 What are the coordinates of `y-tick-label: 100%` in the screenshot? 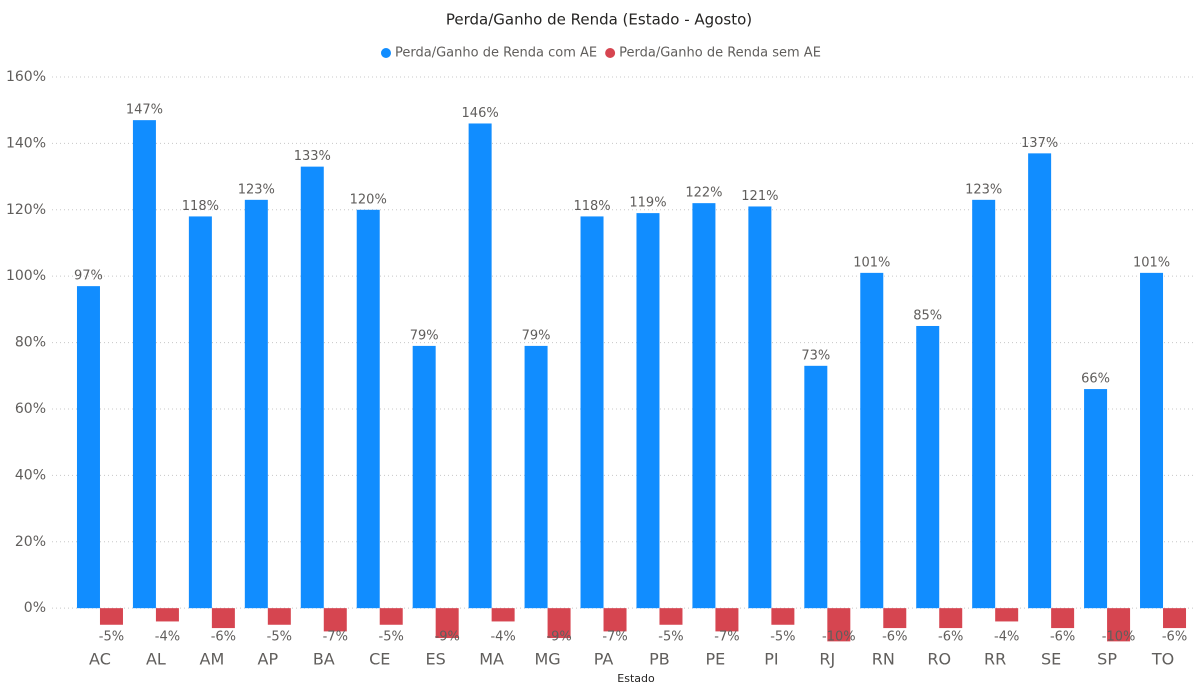 It's located at (26, 276).